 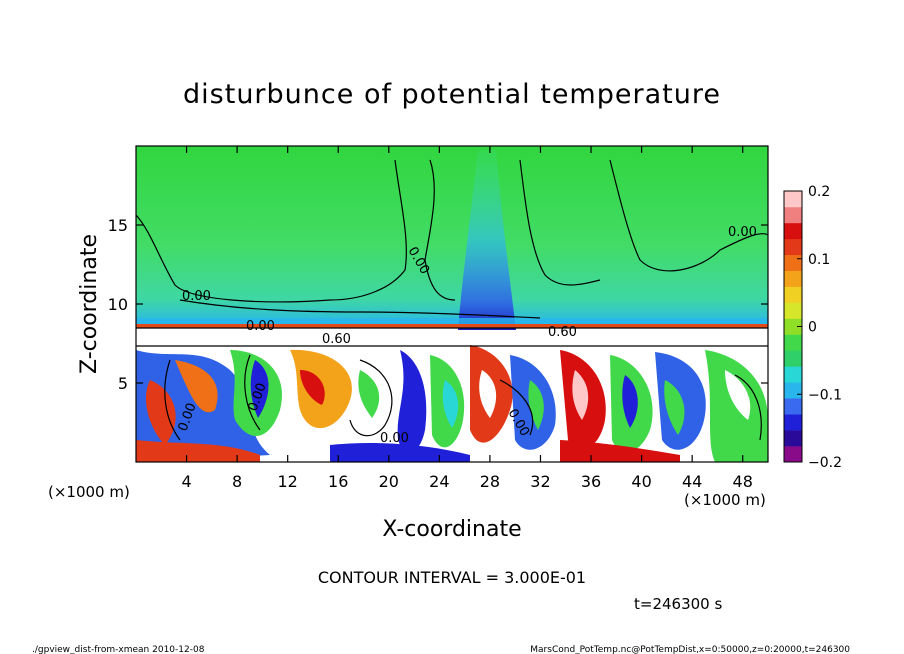 I want to click on x-tick-label: 16, so click(x=338, y=481).